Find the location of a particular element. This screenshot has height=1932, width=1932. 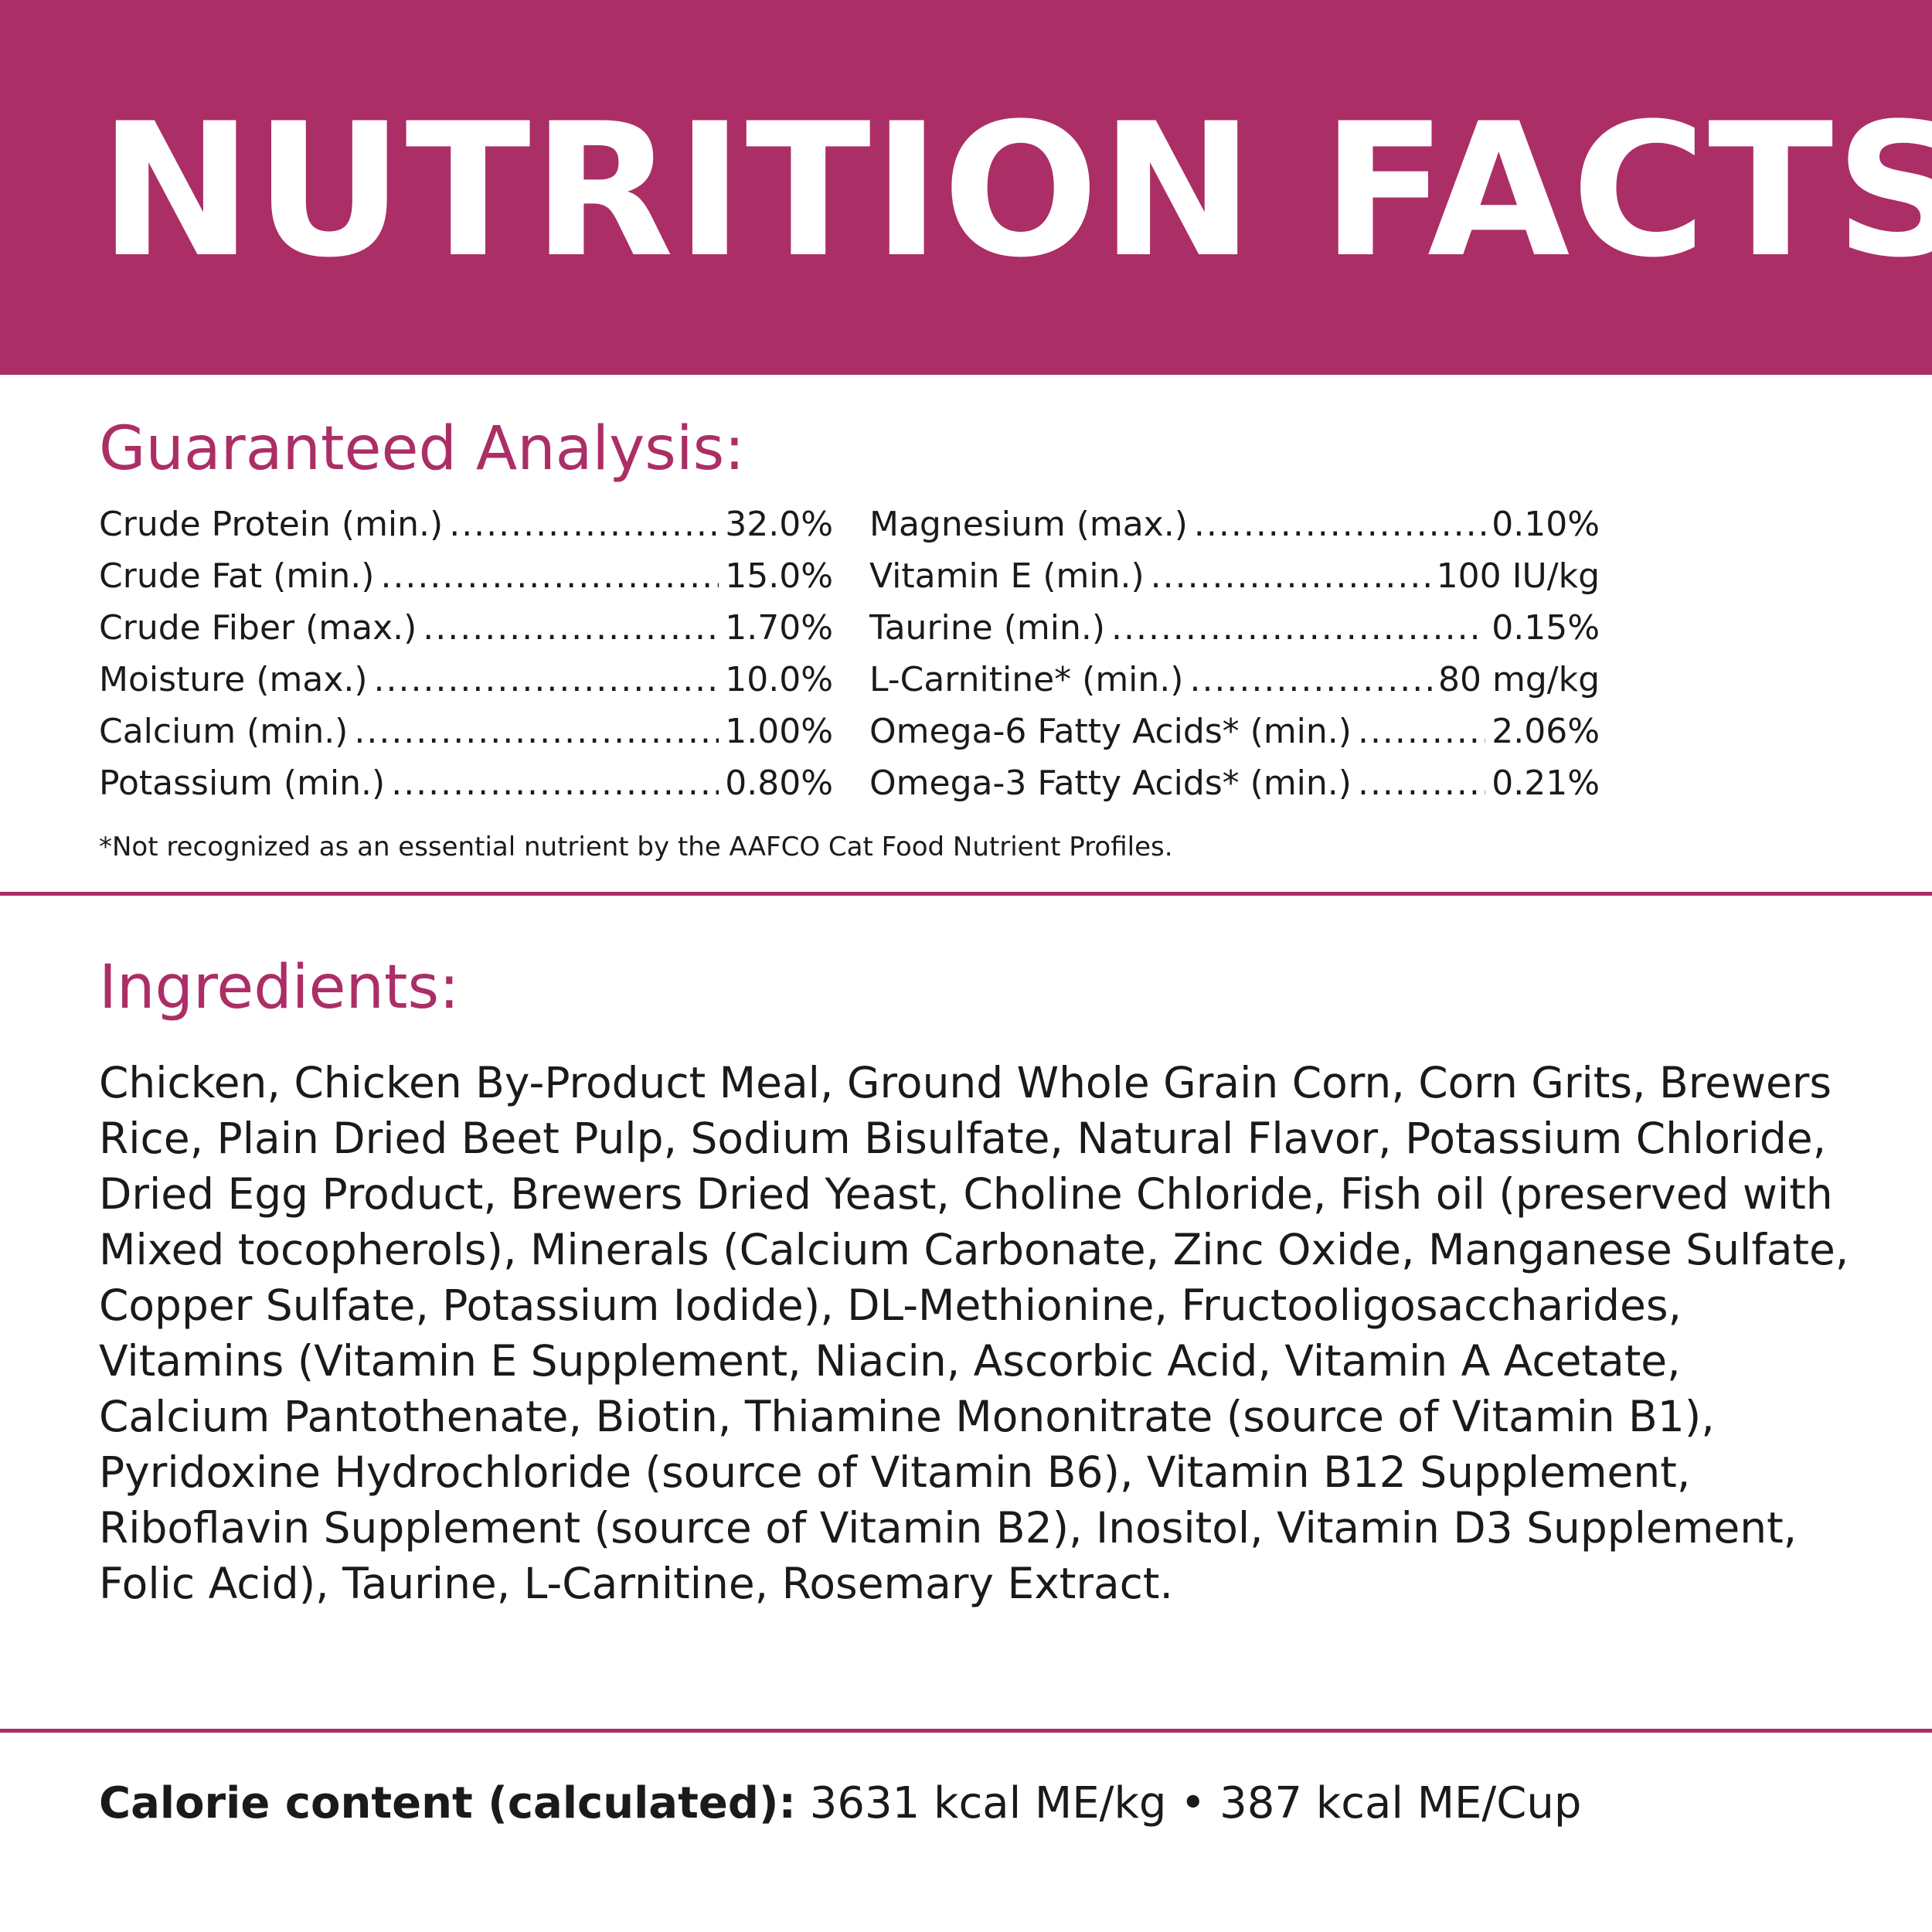

analysis-value: 0.10% is located at coordinates (1546, 524).